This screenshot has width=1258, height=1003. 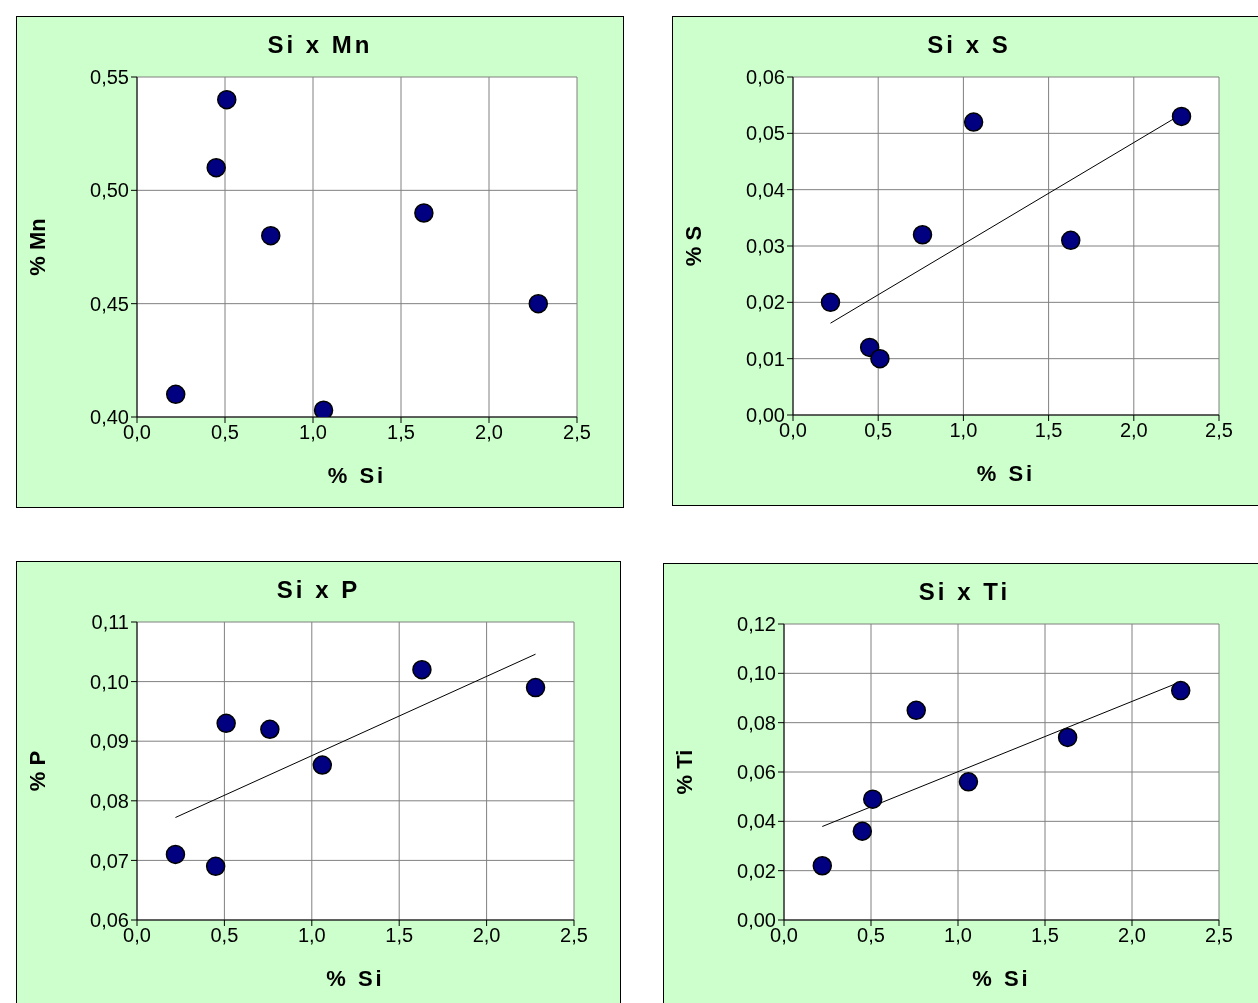 I want to click on y-axis-title: % S, so click(x=693, y=246).